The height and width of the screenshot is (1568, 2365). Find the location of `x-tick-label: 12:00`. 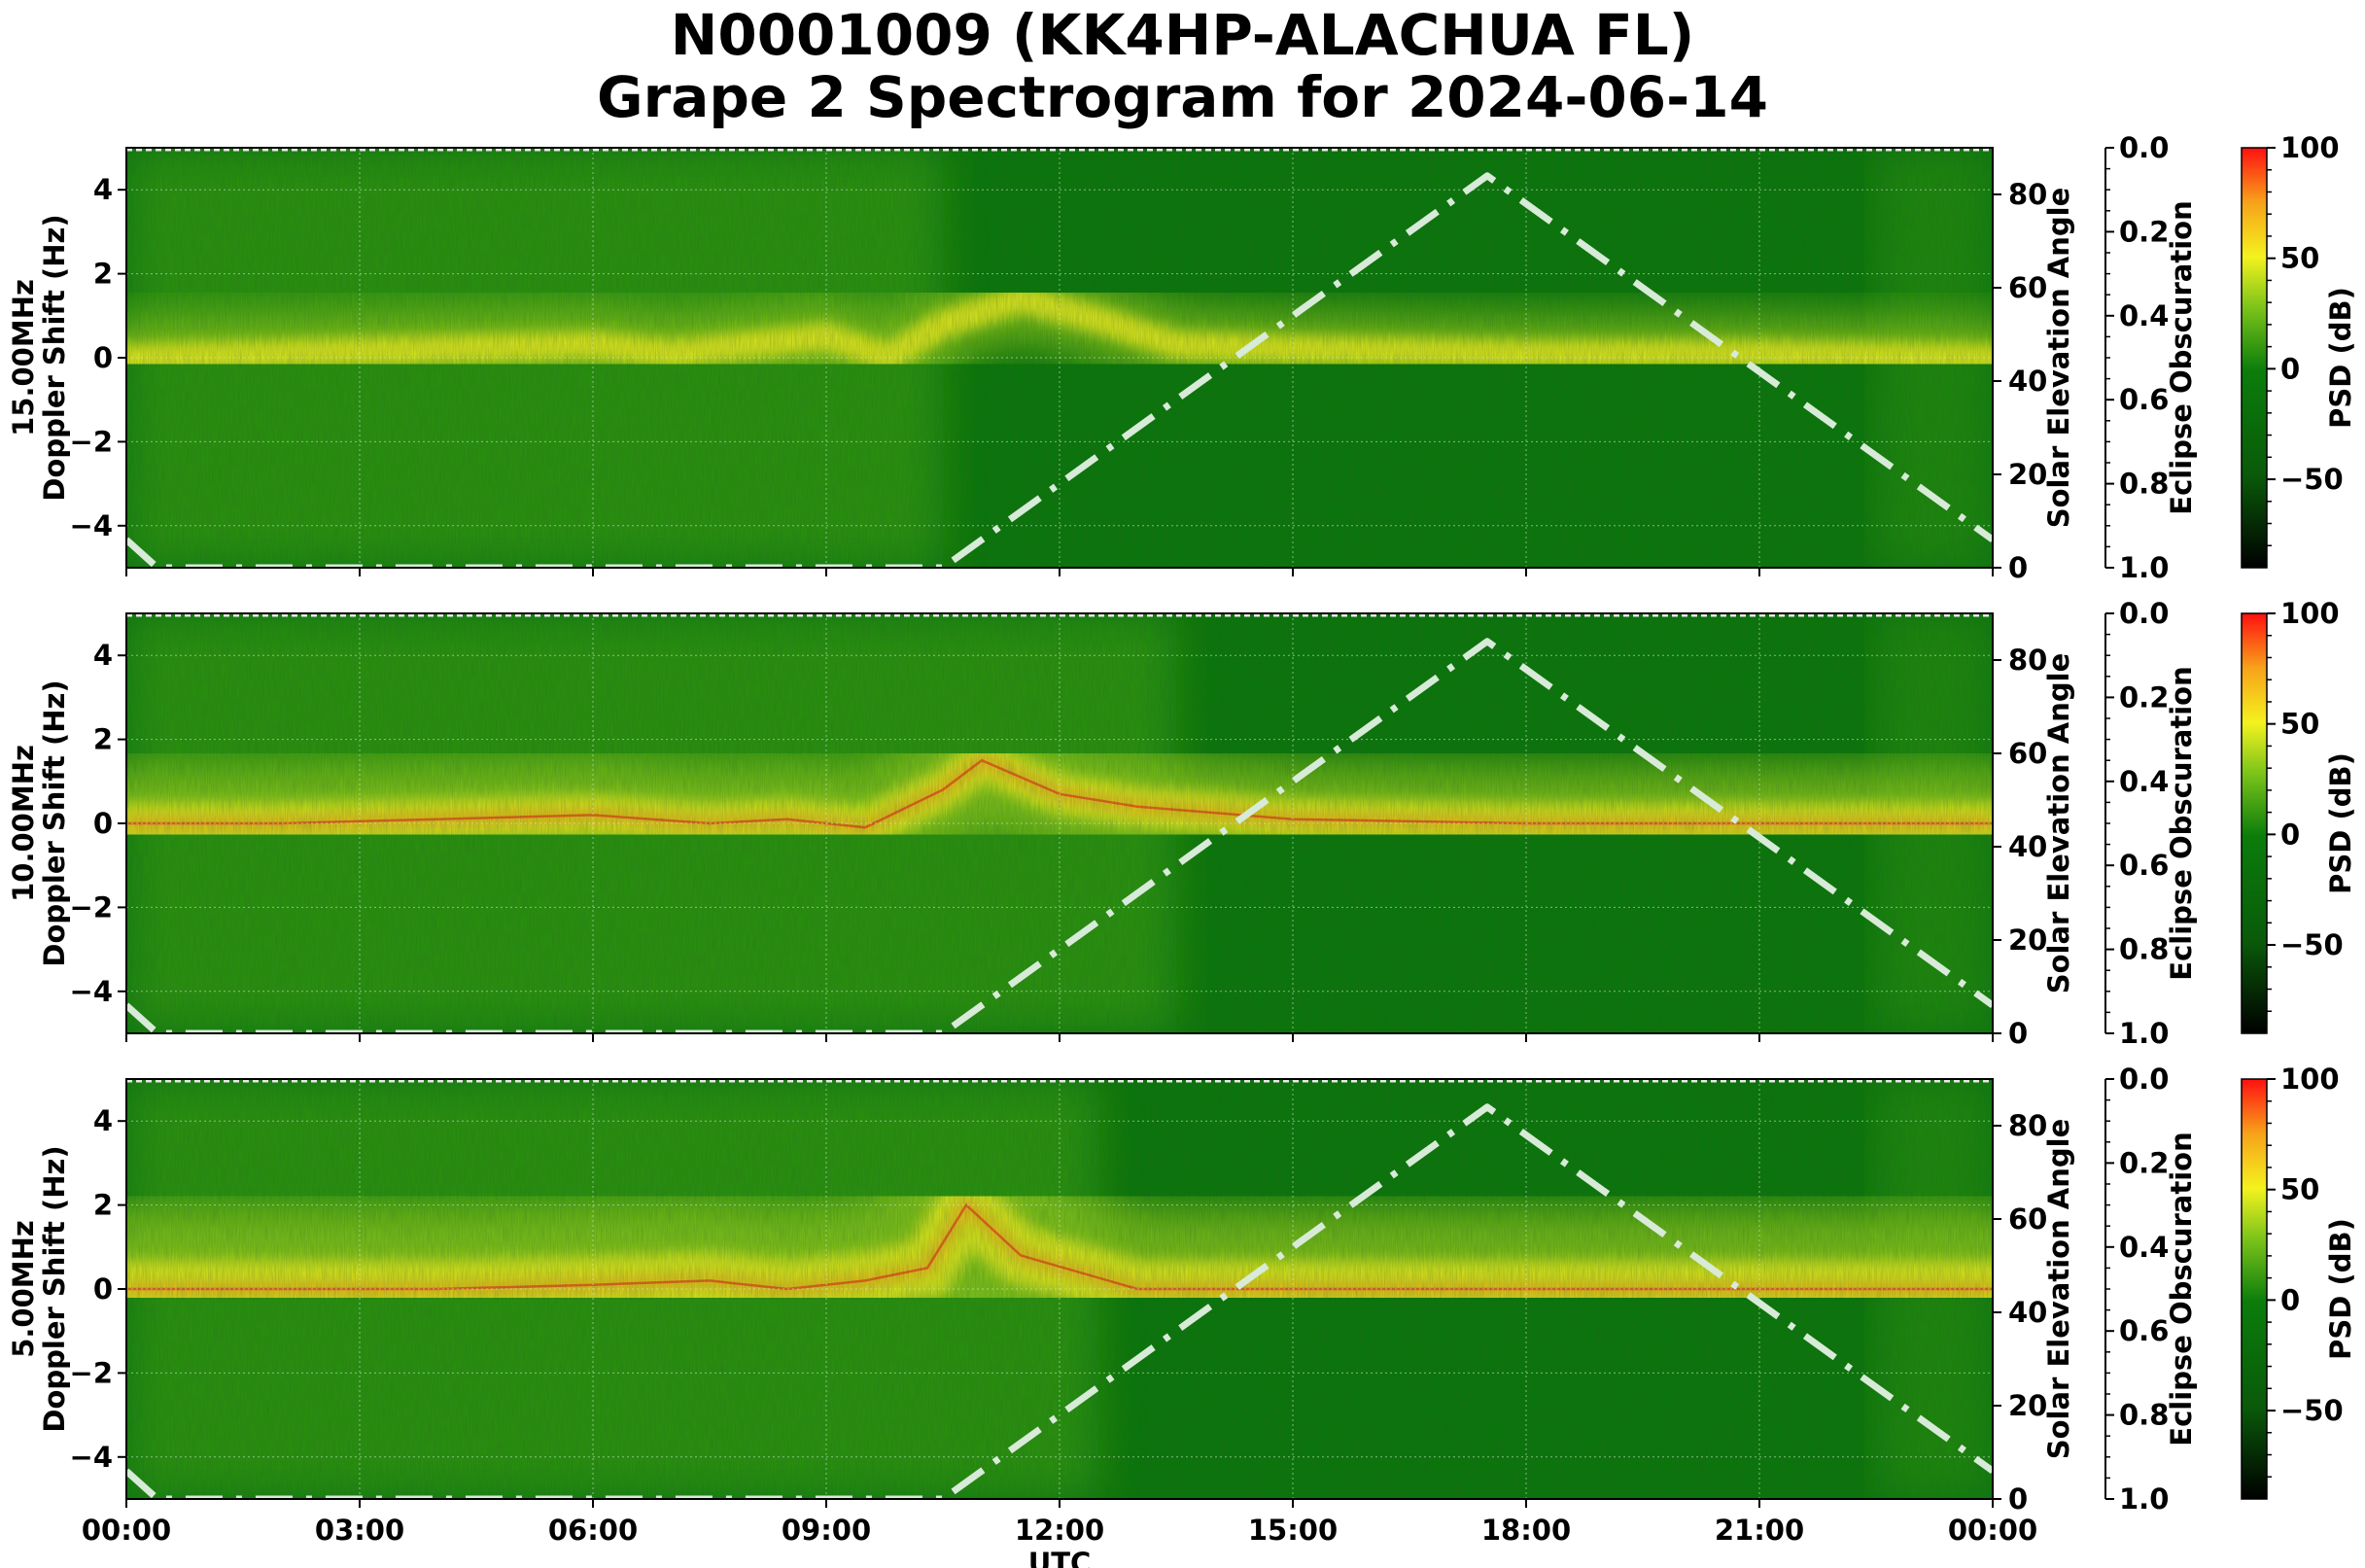

x-tick-label: 12:00 is located at coordinates (1060, 1530).